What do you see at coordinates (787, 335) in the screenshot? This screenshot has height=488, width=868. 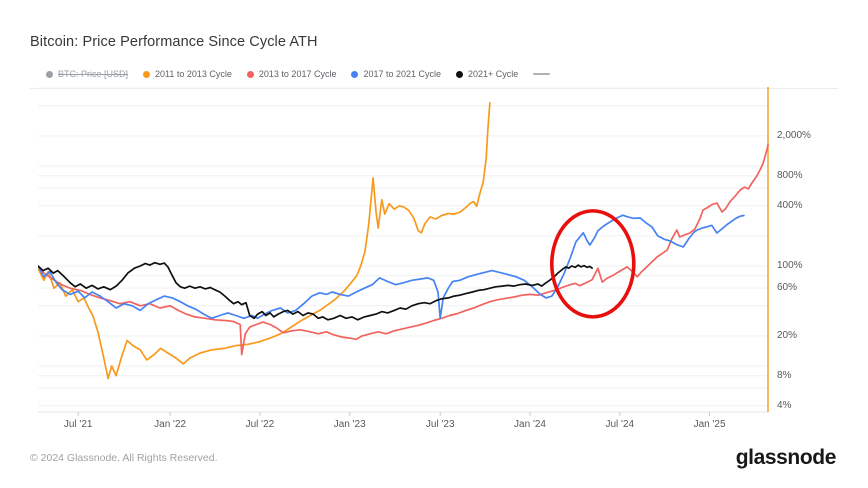 I see `y-axis-label: 20%` at bounding box center [787, 335].